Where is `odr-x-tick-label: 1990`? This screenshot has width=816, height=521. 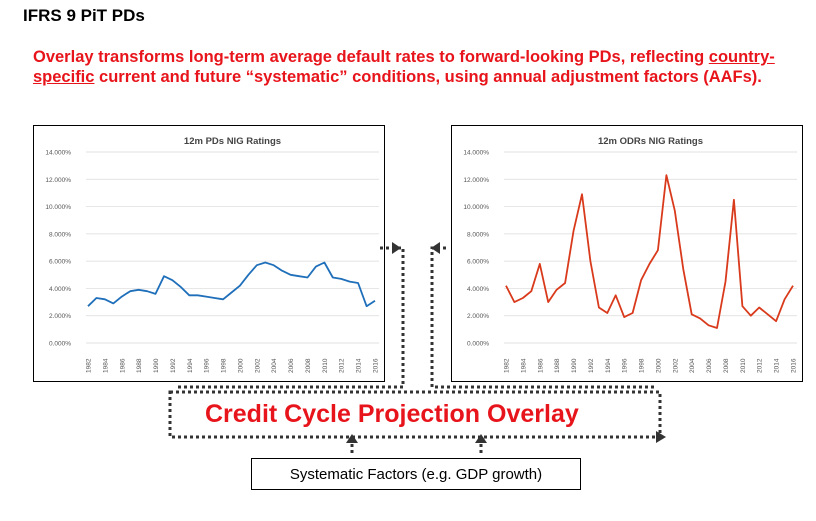
odr-x-tick-label: 1990 is located at coordinates (574, 365).